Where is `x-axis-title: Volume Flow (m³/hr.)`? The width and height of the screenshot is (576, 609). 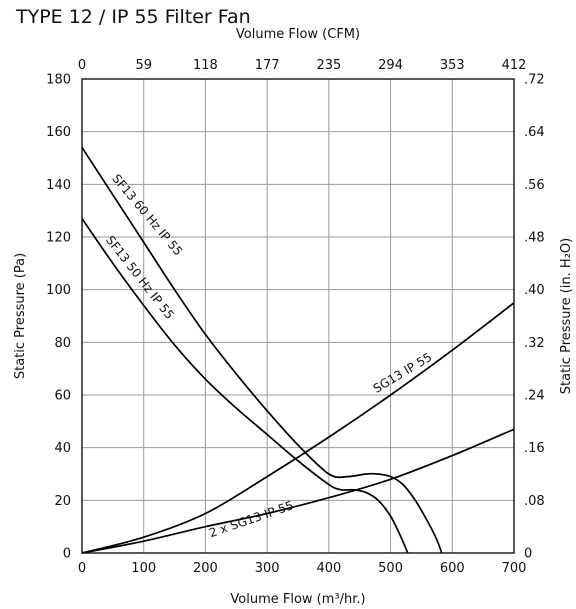
x-axis-title: Volume Flow (m³/hr.) is located at coordinates (297, 599).